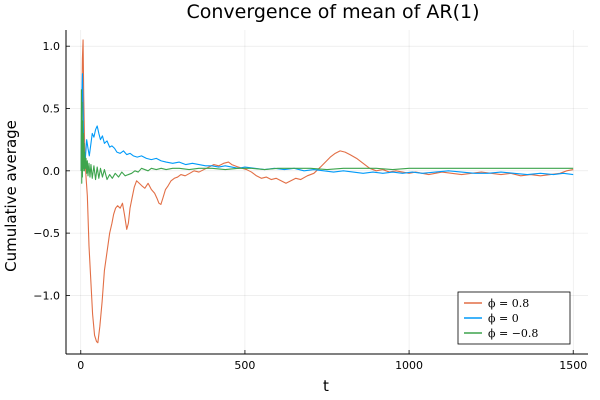 This screenshot has width=600, height=400. I want to click on y-axis-ticks: −1.0 −0.5 0.0 0.5 1.0, so click(51, 171).